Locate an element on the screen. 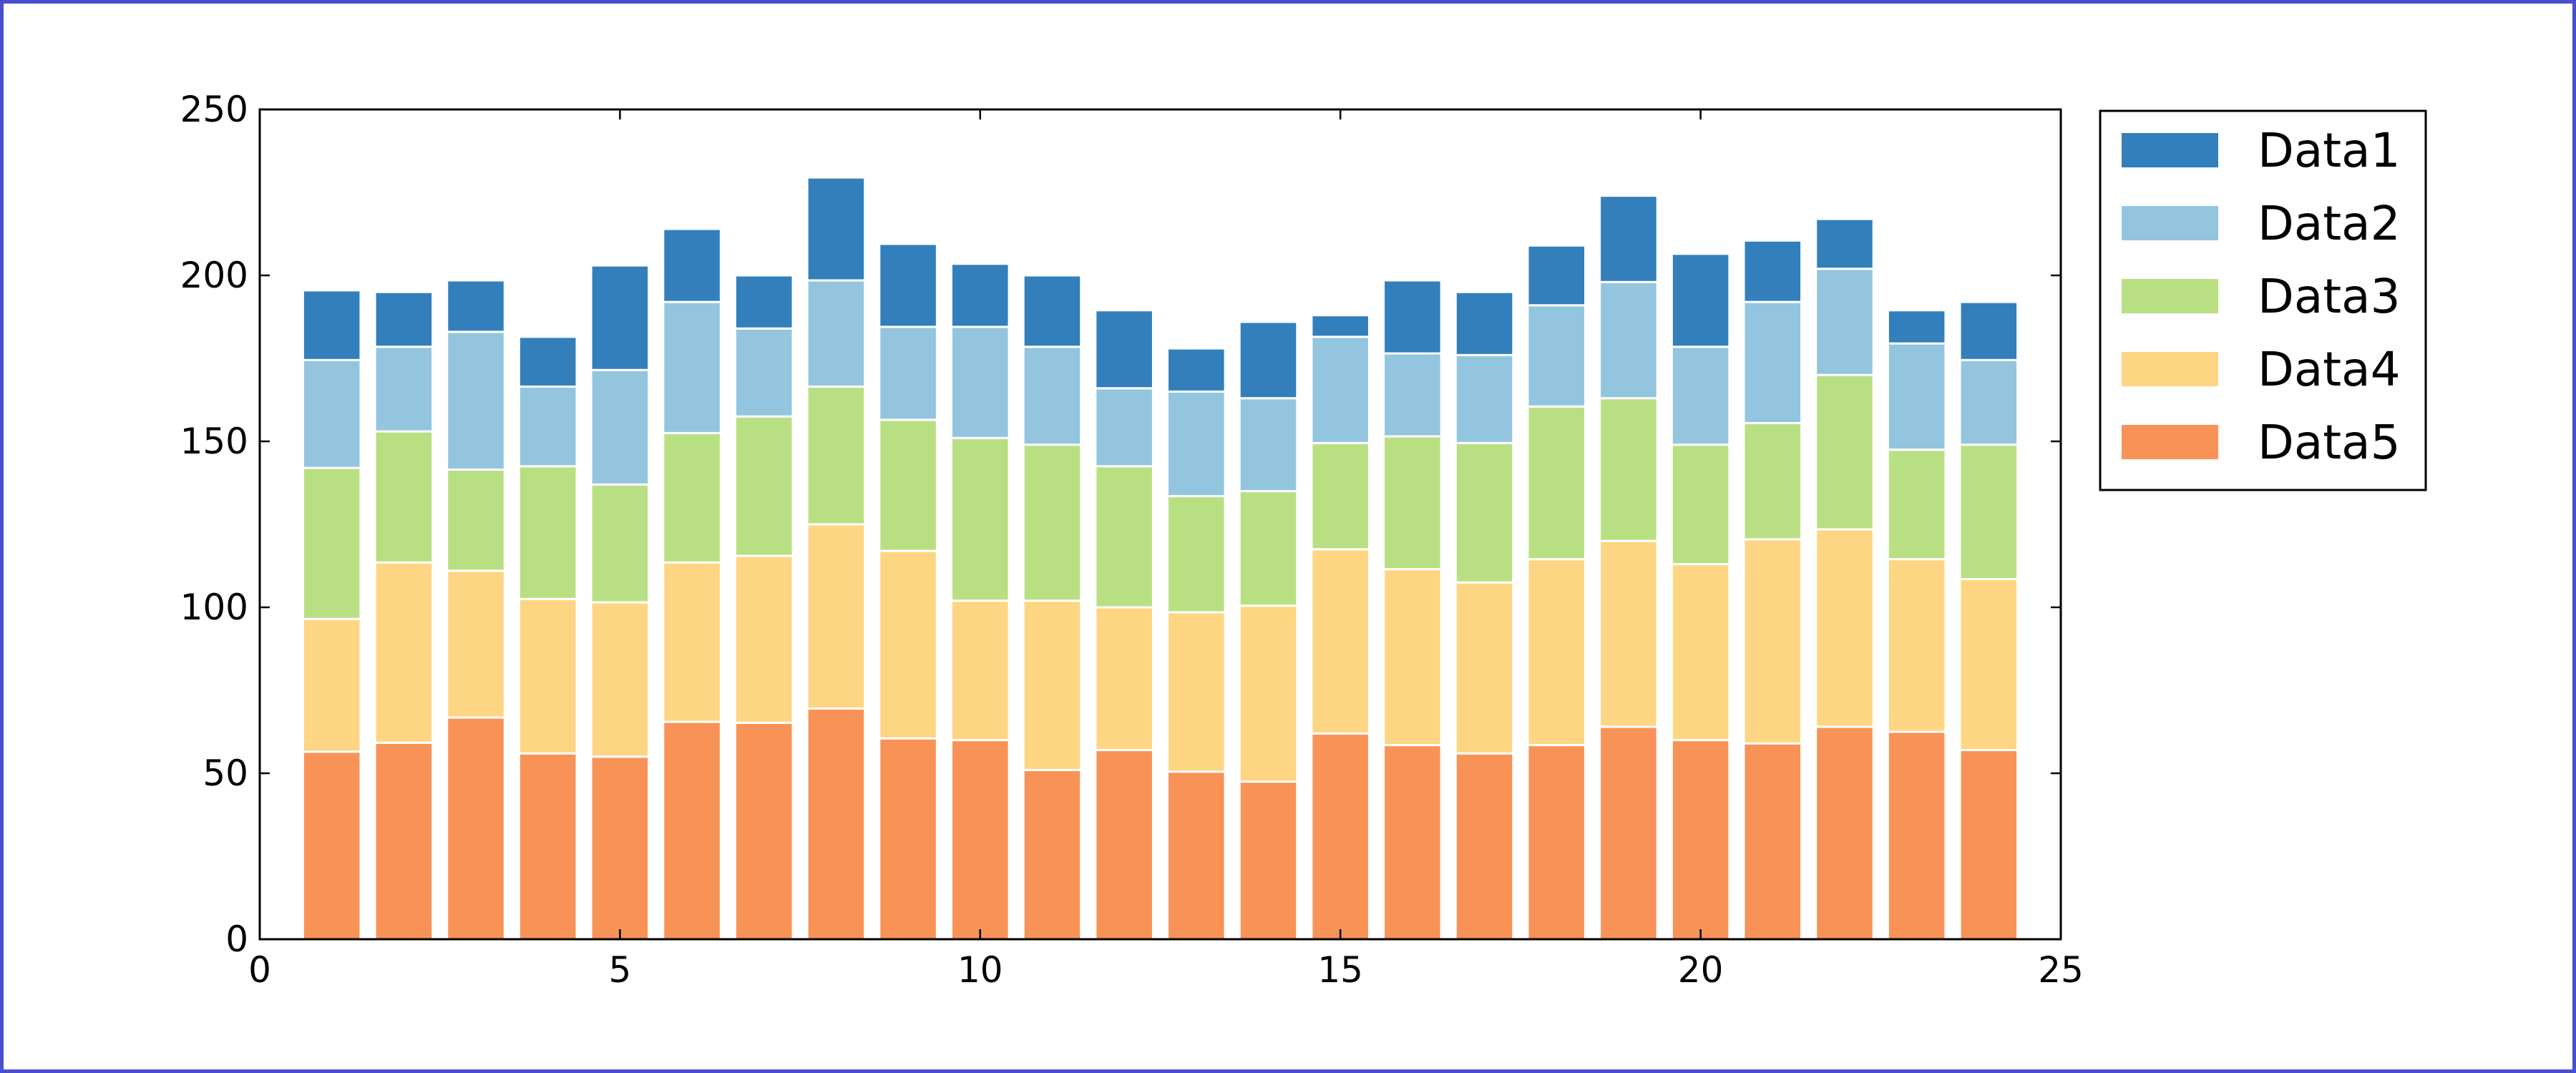 The height and width of the screenshot is (1073, 2576). legend-label-data2: Data2 is located at coordinates (2329, 224).